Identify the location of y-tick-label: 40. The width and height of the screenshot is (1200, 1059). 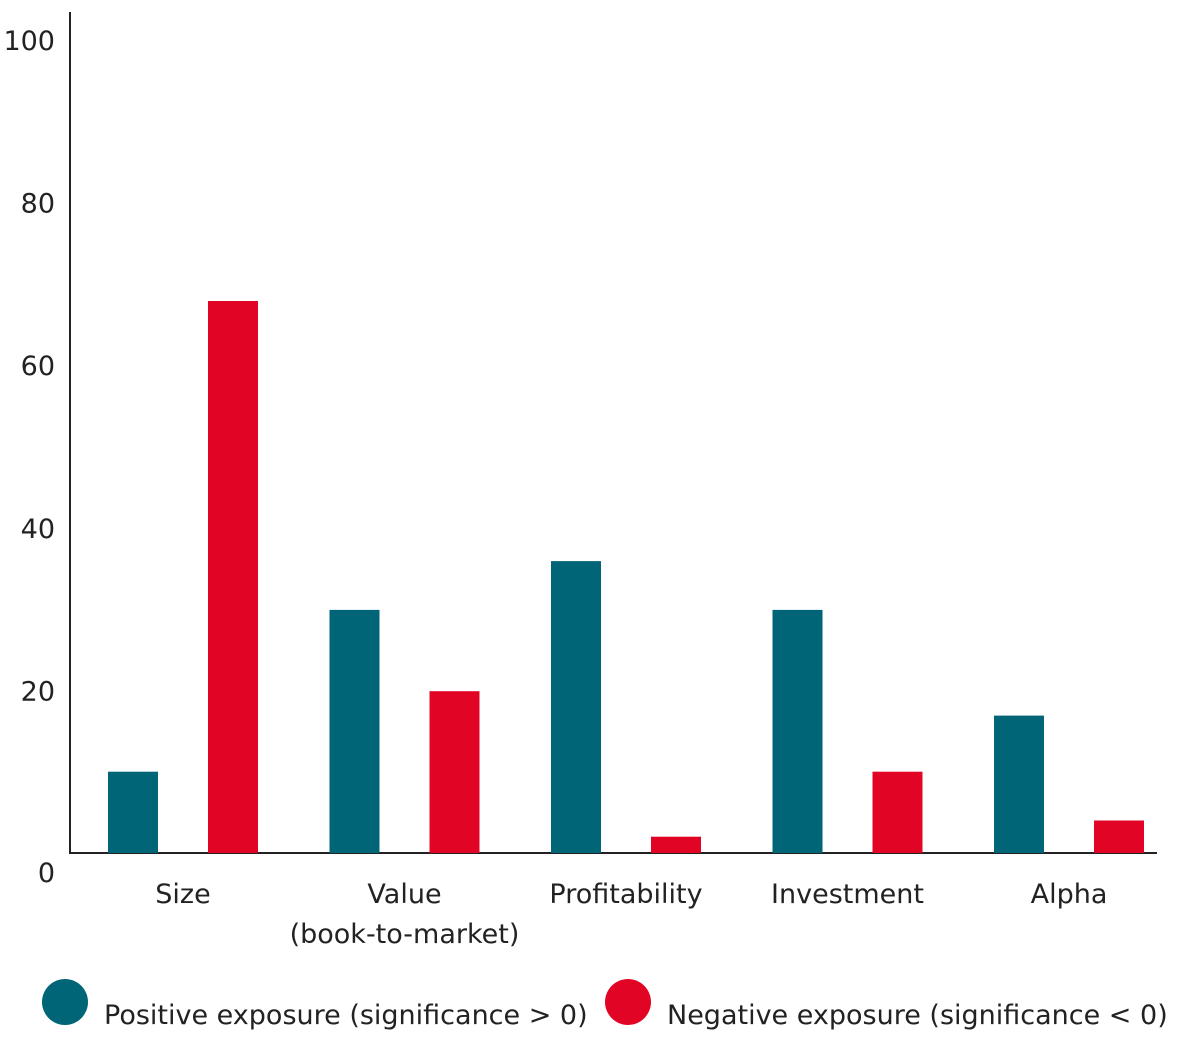
(38, 529).